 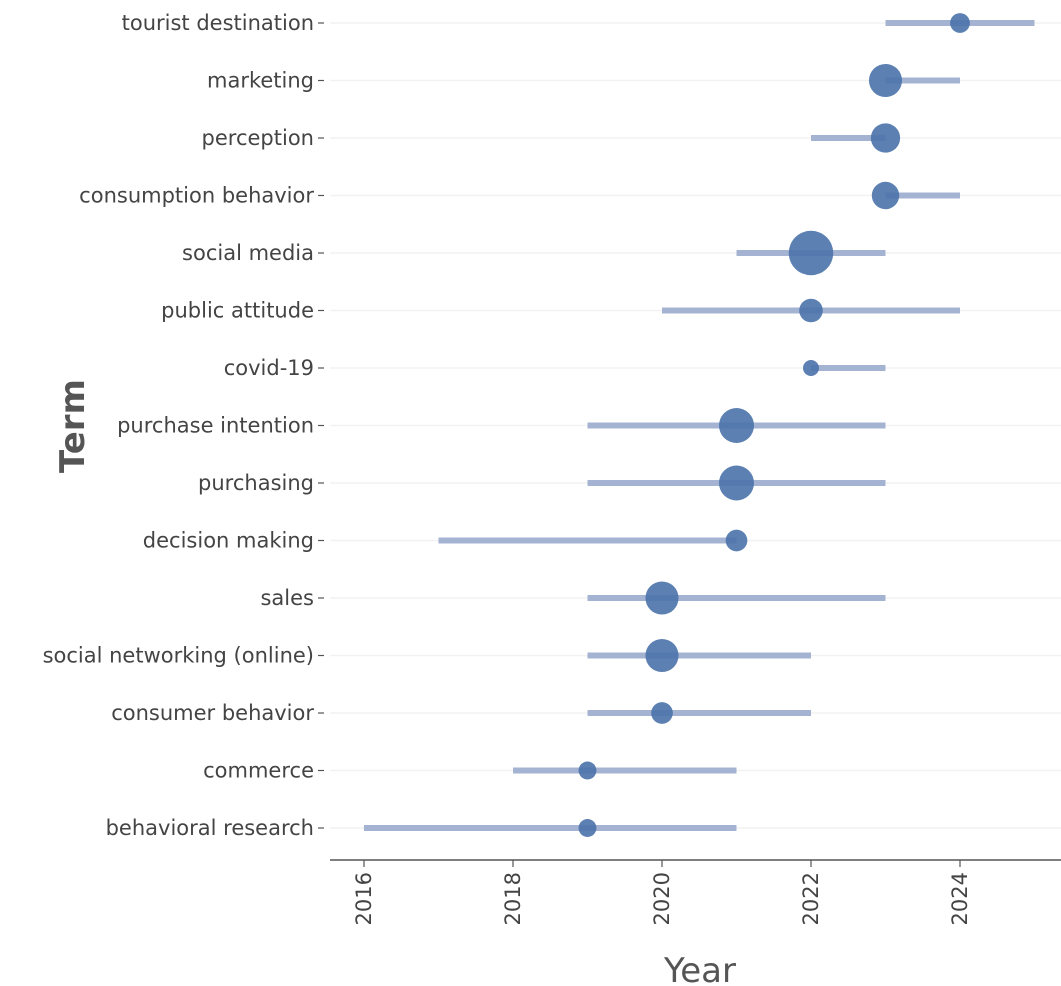 What do you see at coordinates (287, 598) in the screenshot?
I see `term-label: sales` at bounding box center [287, 598].